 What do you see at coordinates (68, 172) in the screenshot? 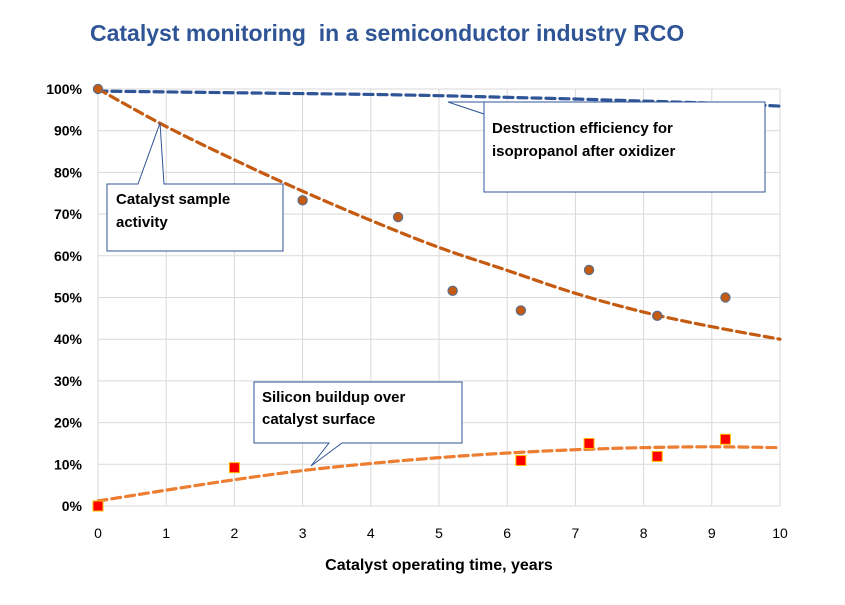
I see `y-tick-label: 80%` at bounding box center [68, 172].